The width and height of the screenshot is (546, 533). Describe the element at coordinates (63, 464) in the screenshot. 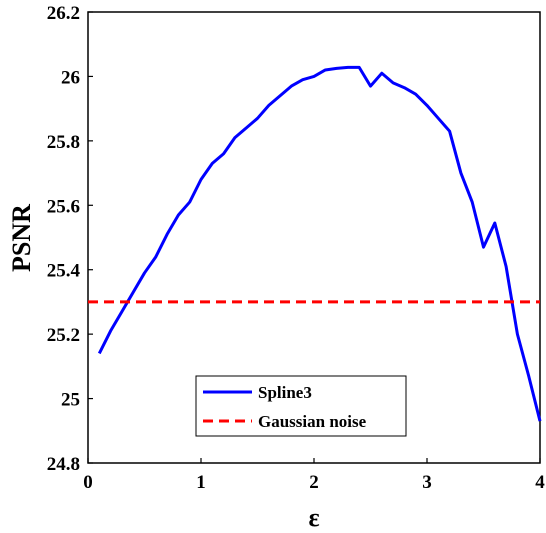

I see `y-tick-label: 24.8` at that location.